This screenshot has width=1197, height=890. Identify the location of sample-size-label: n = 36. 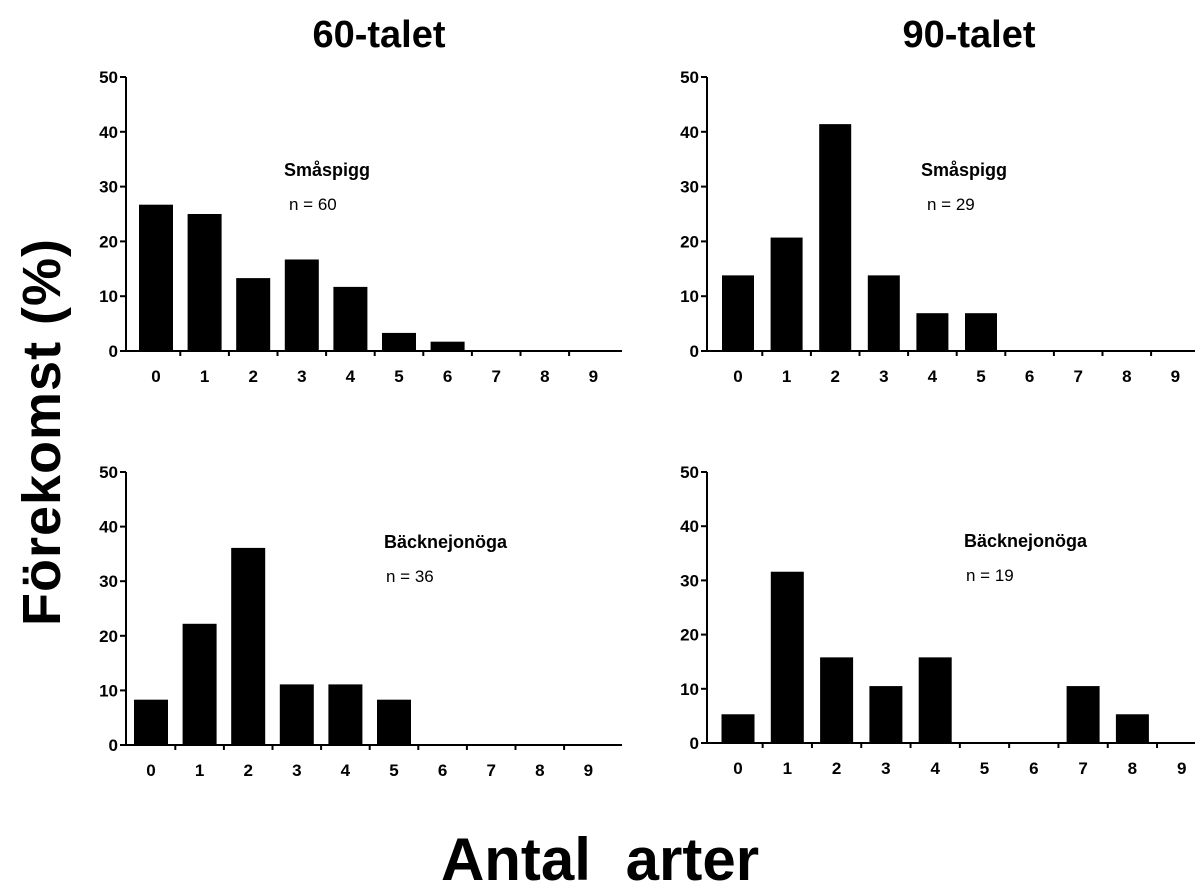
(410, 576).